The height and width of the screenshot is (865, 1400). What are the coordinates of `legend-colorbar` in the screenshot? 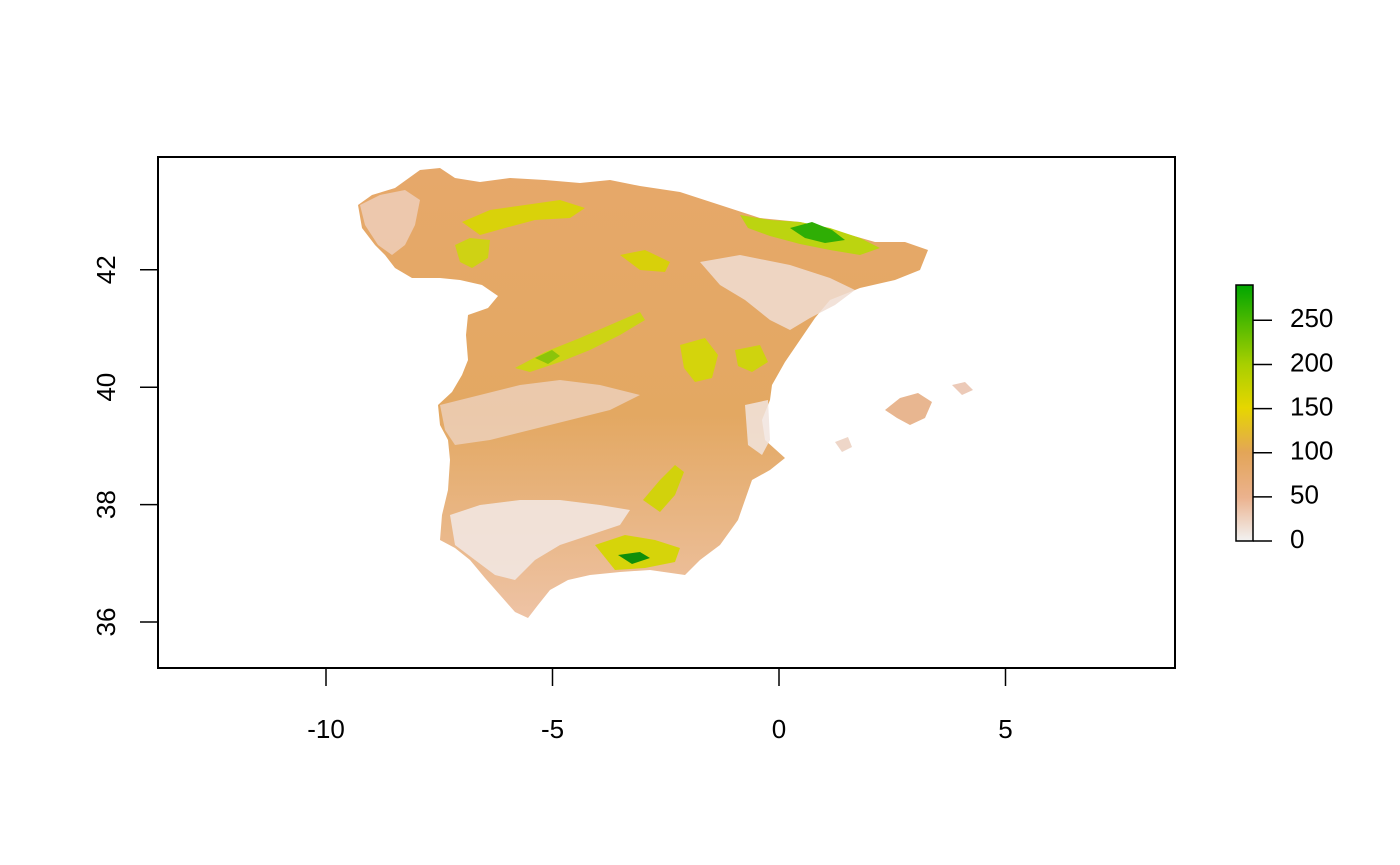 It's located at (1244, 413).